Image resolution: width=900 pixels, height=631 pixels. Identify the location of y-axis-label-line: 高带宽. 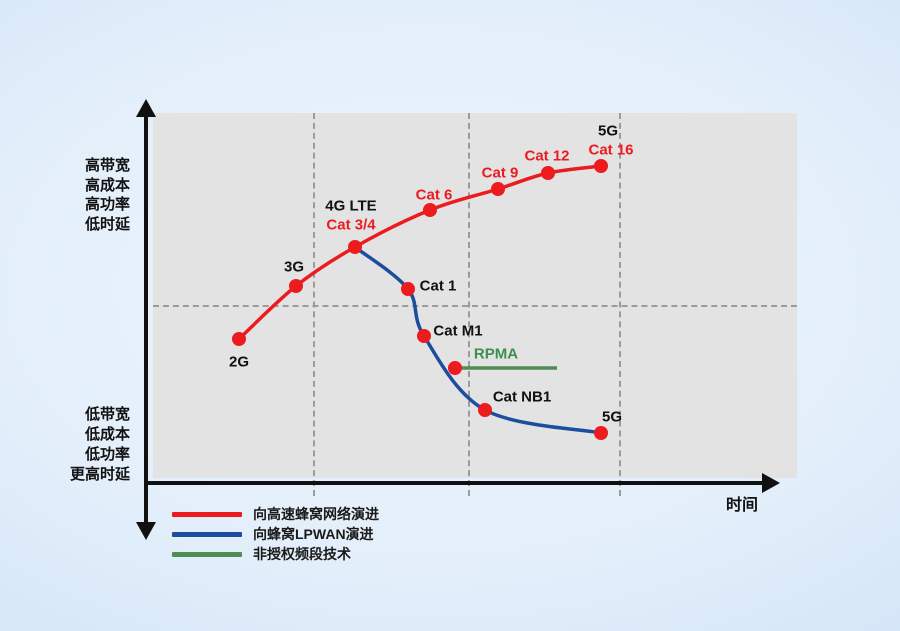
(107, 165).